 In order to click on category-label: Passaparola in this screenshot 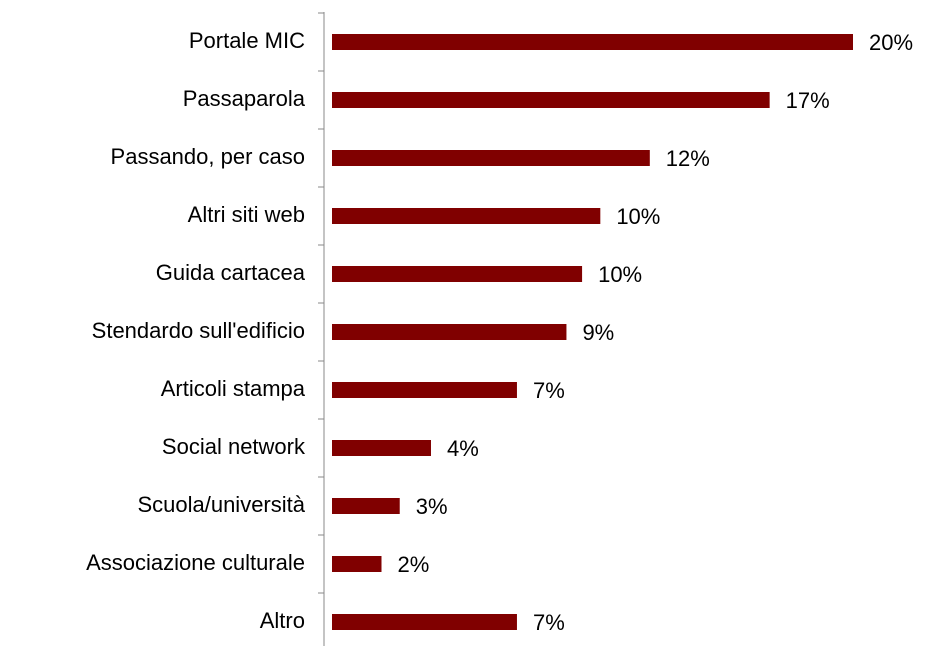, I will do `click(244, 98)`.